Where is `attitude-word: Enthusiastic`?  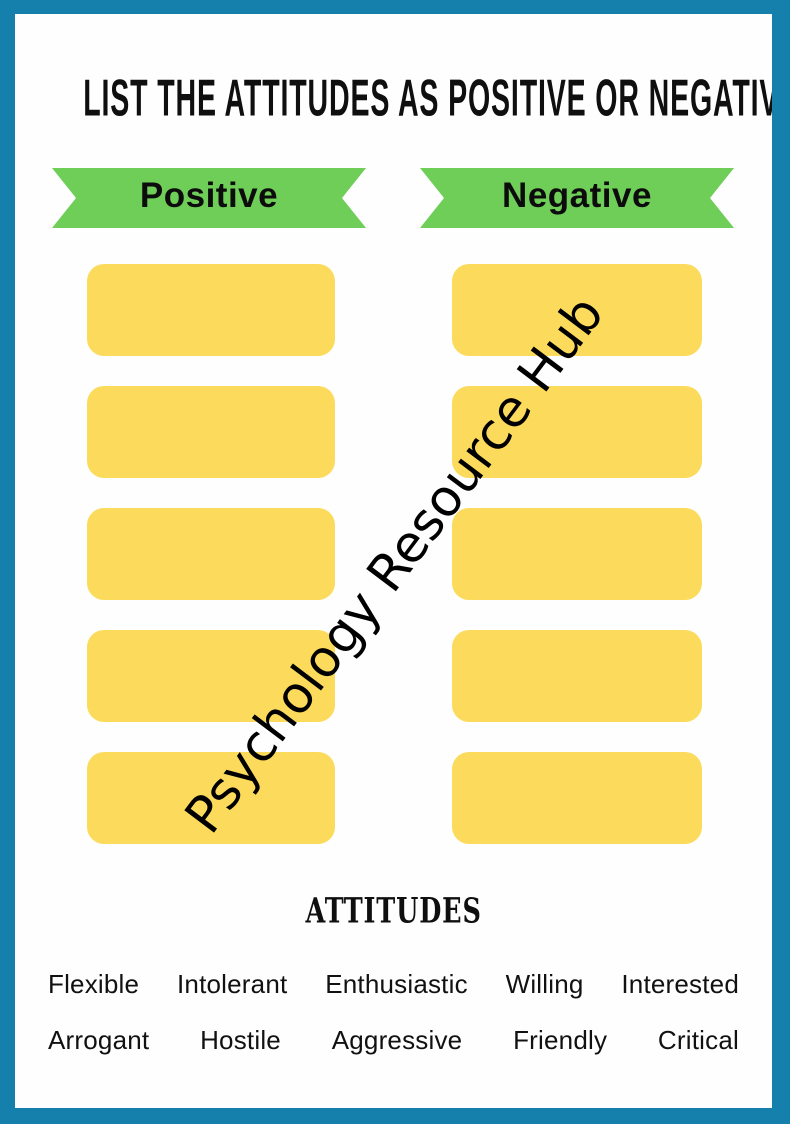
attitude-word: Enthusiastic is located at coordinates (396, 984).